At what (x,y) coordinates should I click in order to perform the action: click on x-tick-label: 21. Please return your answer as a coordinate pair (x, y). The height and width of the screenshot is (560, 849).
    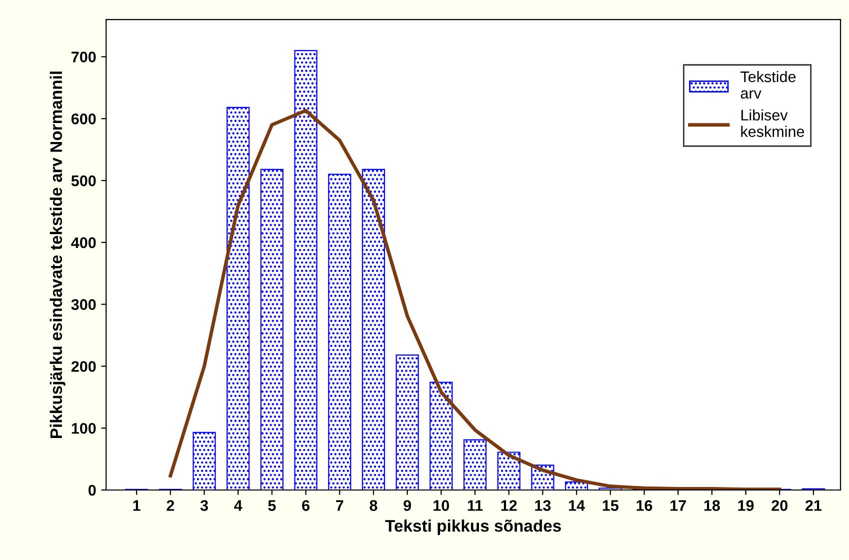
    Looking at the image, I should click on (813, 505).